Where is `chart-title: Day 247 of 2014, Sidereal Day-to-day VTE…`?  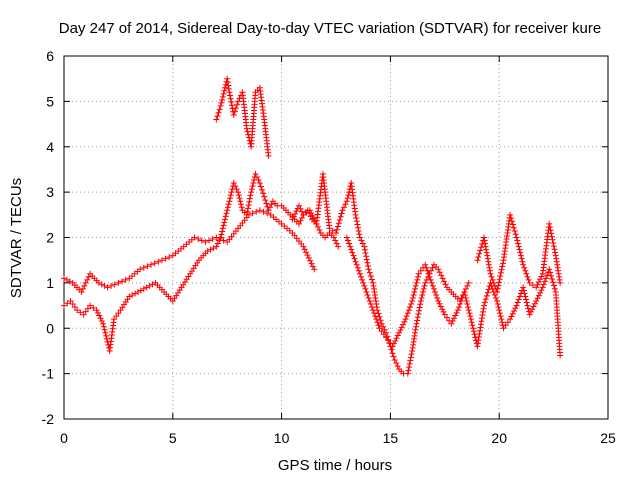 chart-title: Day 247 of 2014, Sidereal Day-to-day VTE… is located at coordinates (330, 28).